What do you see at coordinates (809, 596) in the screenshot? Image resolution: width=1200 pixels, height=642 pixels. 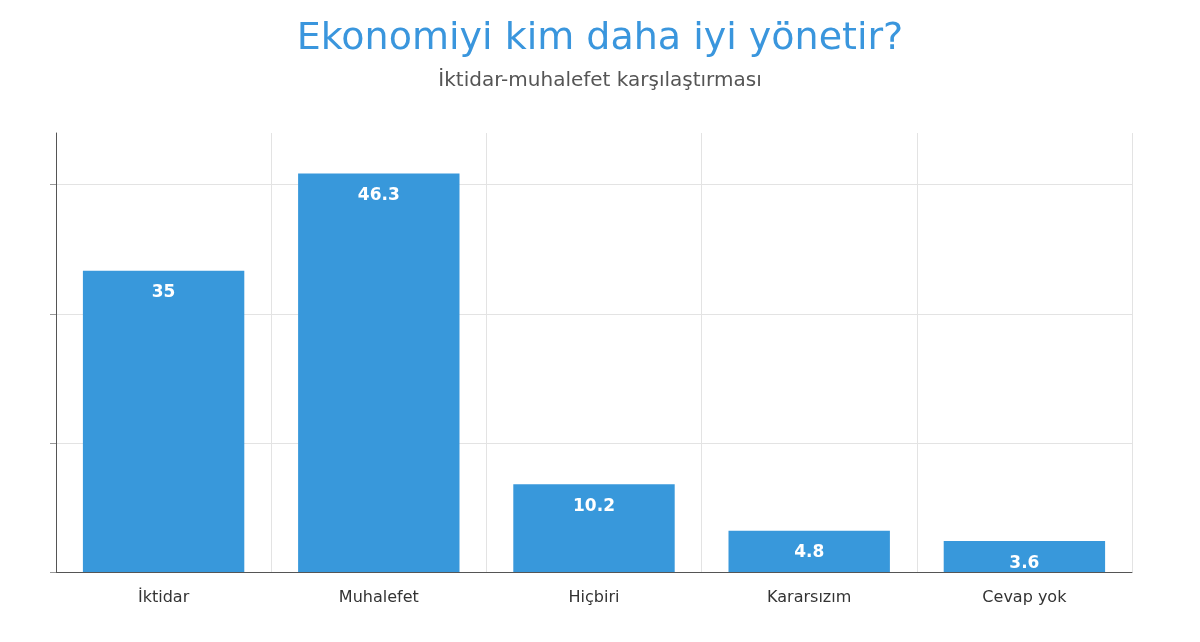 I see `x-tick-label: Kararsızım` at bounding box center [809, 596].